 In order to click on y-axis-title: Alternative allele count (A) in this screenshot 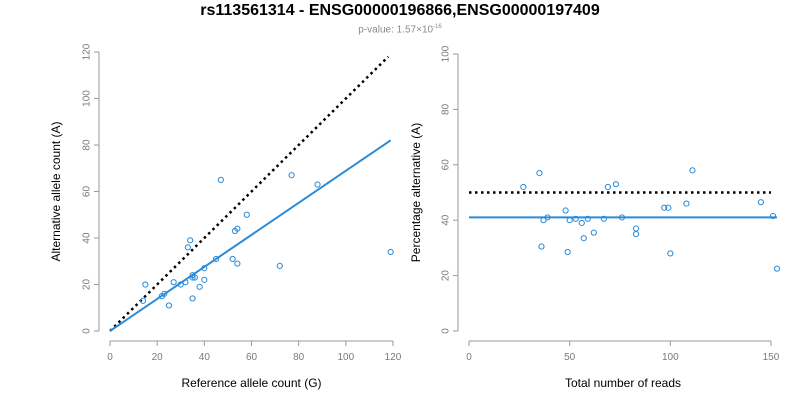, I will do `click(56, 191)`.